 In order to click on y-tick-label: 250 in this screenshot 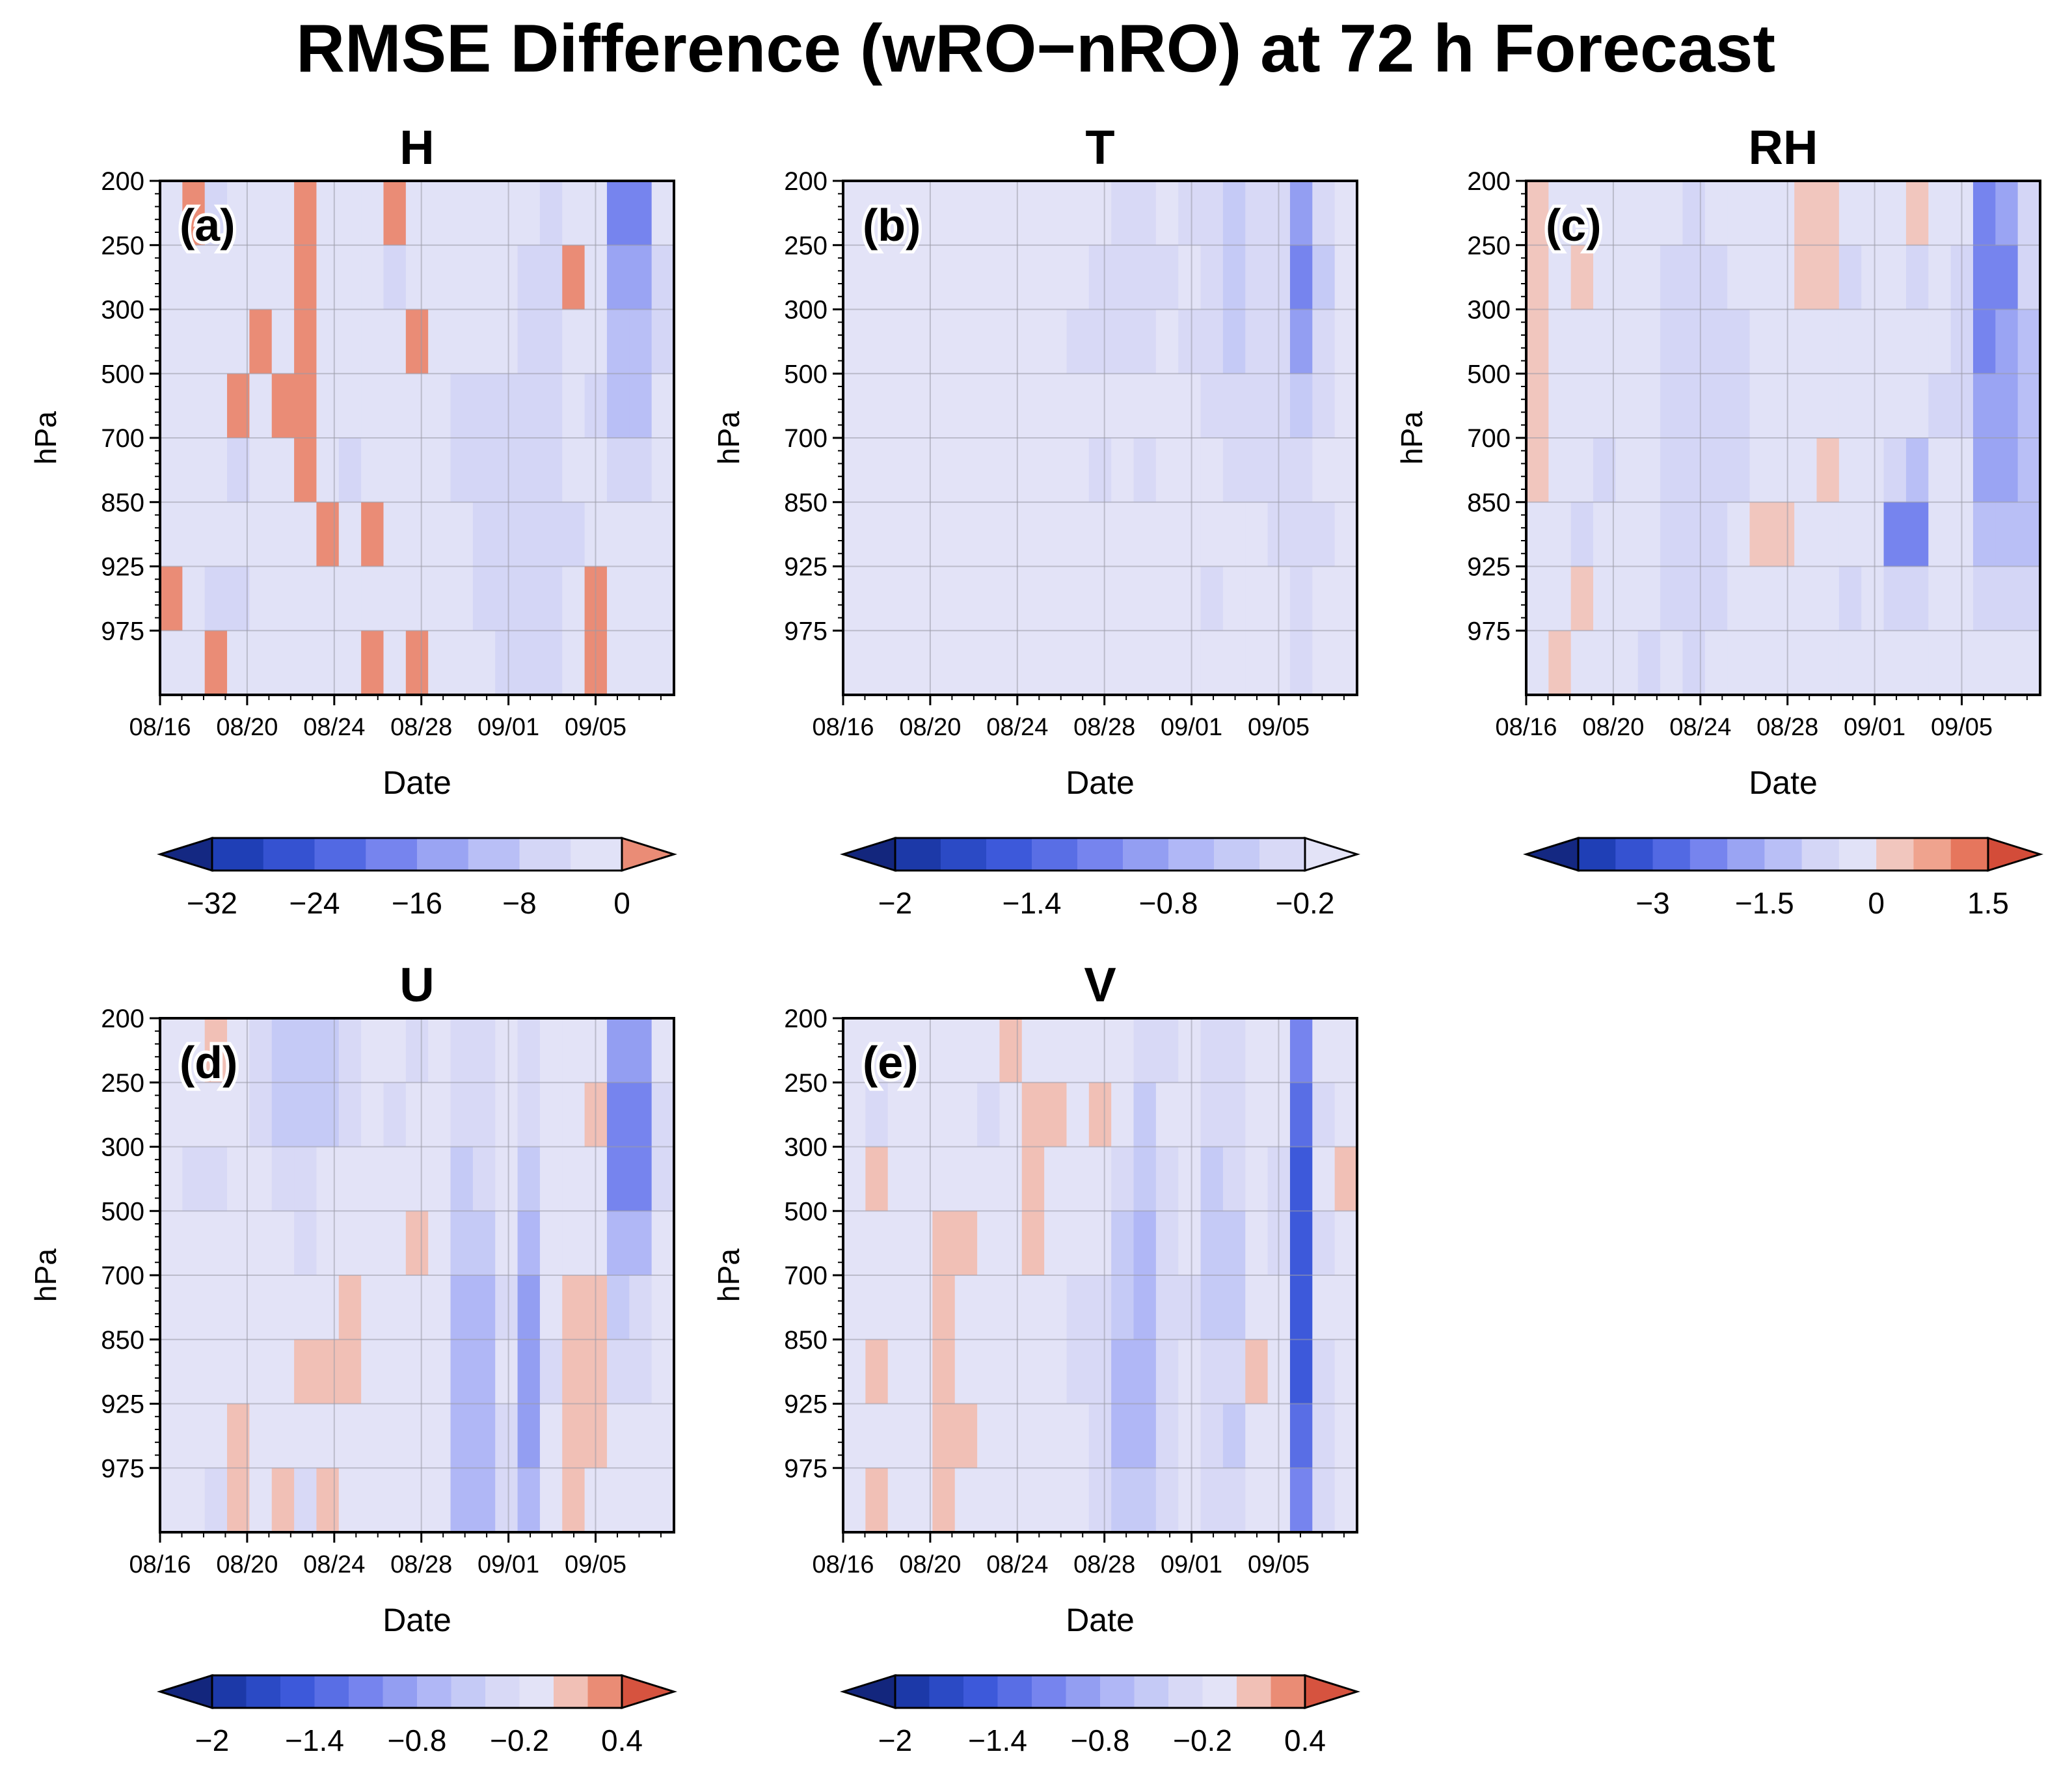, I will do `click(122, 246)`.